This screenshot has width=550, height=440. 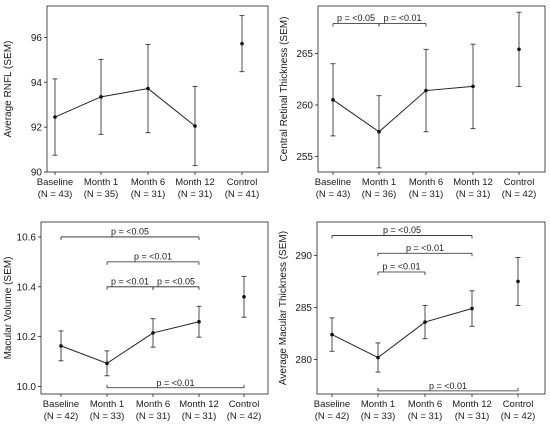 I want to click on y-axis-title: Average Macular Thickness (SEM), so click(x=283, y=308).